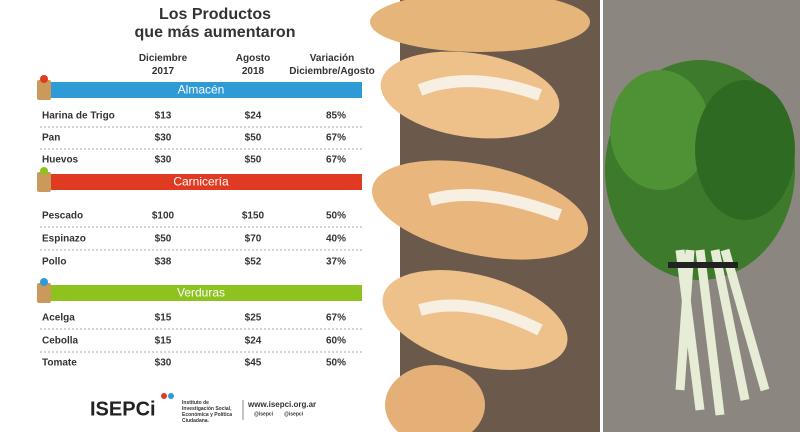 The width and height of the screenshot is (800, 432). What do you see at coordinates (332, 71) in the screenshot?
I see `column-header-line: Diciembre/Agosto` at bounding box center [332, 71].